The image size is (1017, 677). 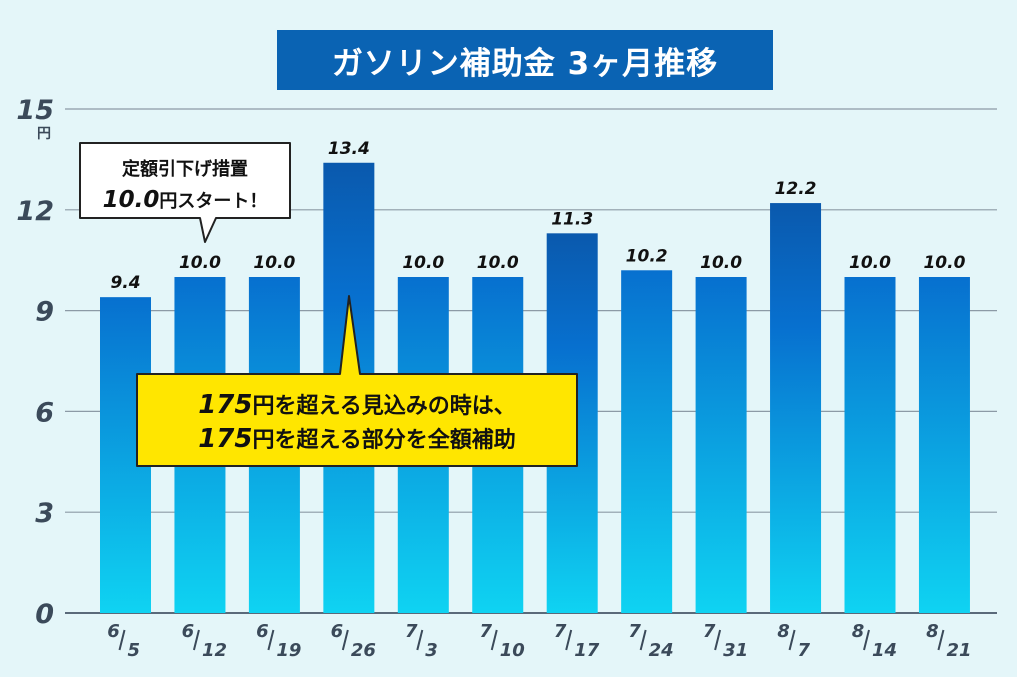 I want to click on x-tick-day: 5, so click(x=134, y=650).